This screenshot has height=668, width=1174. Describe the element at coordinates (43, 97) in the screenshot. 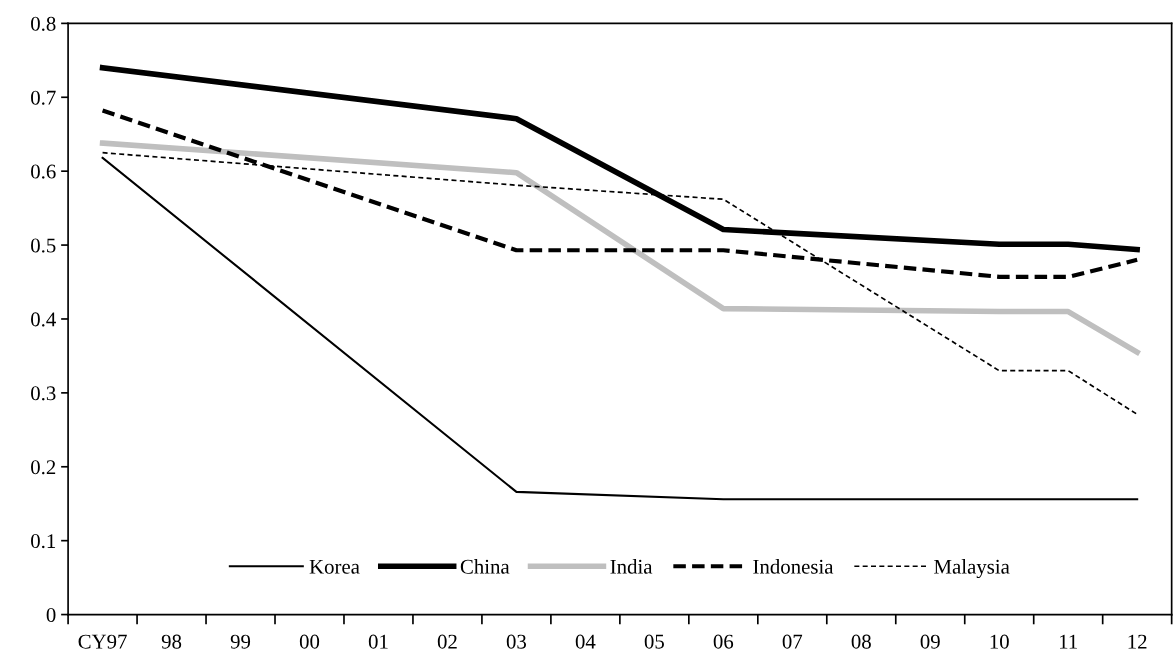

I see `y-tick-label: 0.7` at that location.